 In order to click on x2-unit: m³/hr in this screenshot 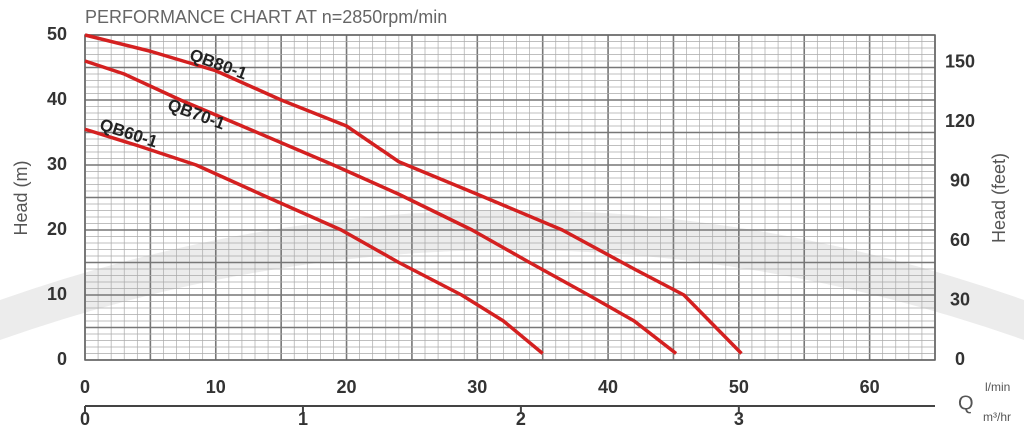, I will do `click(997, 417)`.